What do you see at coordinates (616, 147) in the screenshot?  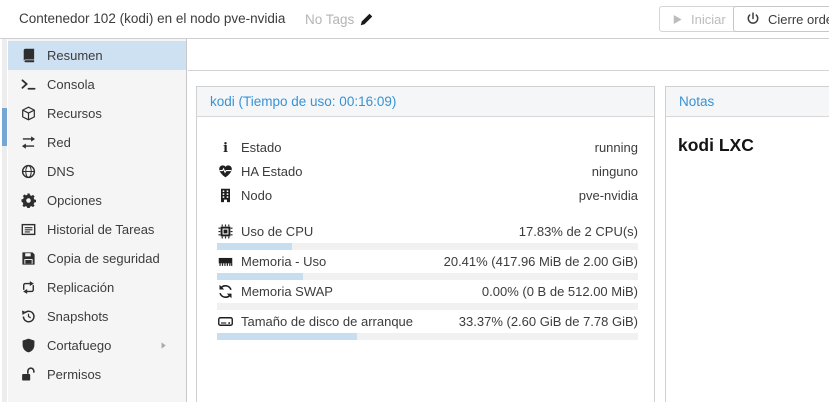 I see `status-row-value: running` at bounding box center [616, 147].